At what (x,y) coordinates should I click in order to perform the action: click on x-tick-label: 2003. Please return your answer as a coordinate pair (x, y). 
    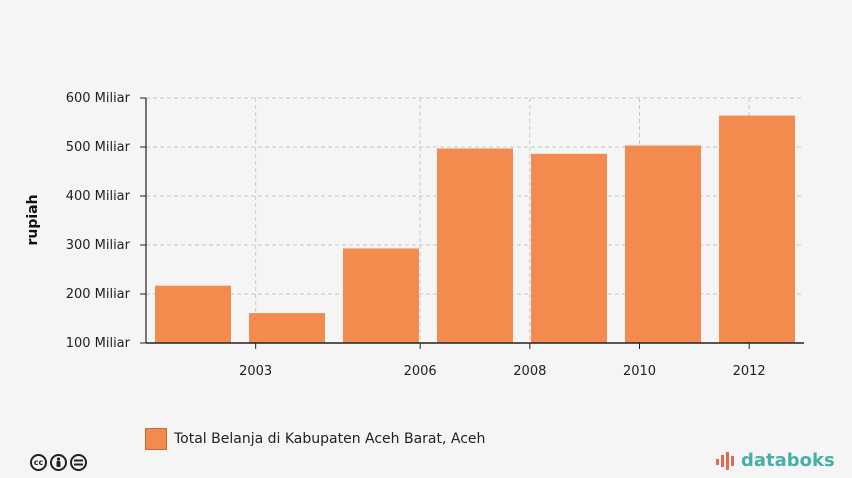
    Looking at the image, I should click on (255, 371).